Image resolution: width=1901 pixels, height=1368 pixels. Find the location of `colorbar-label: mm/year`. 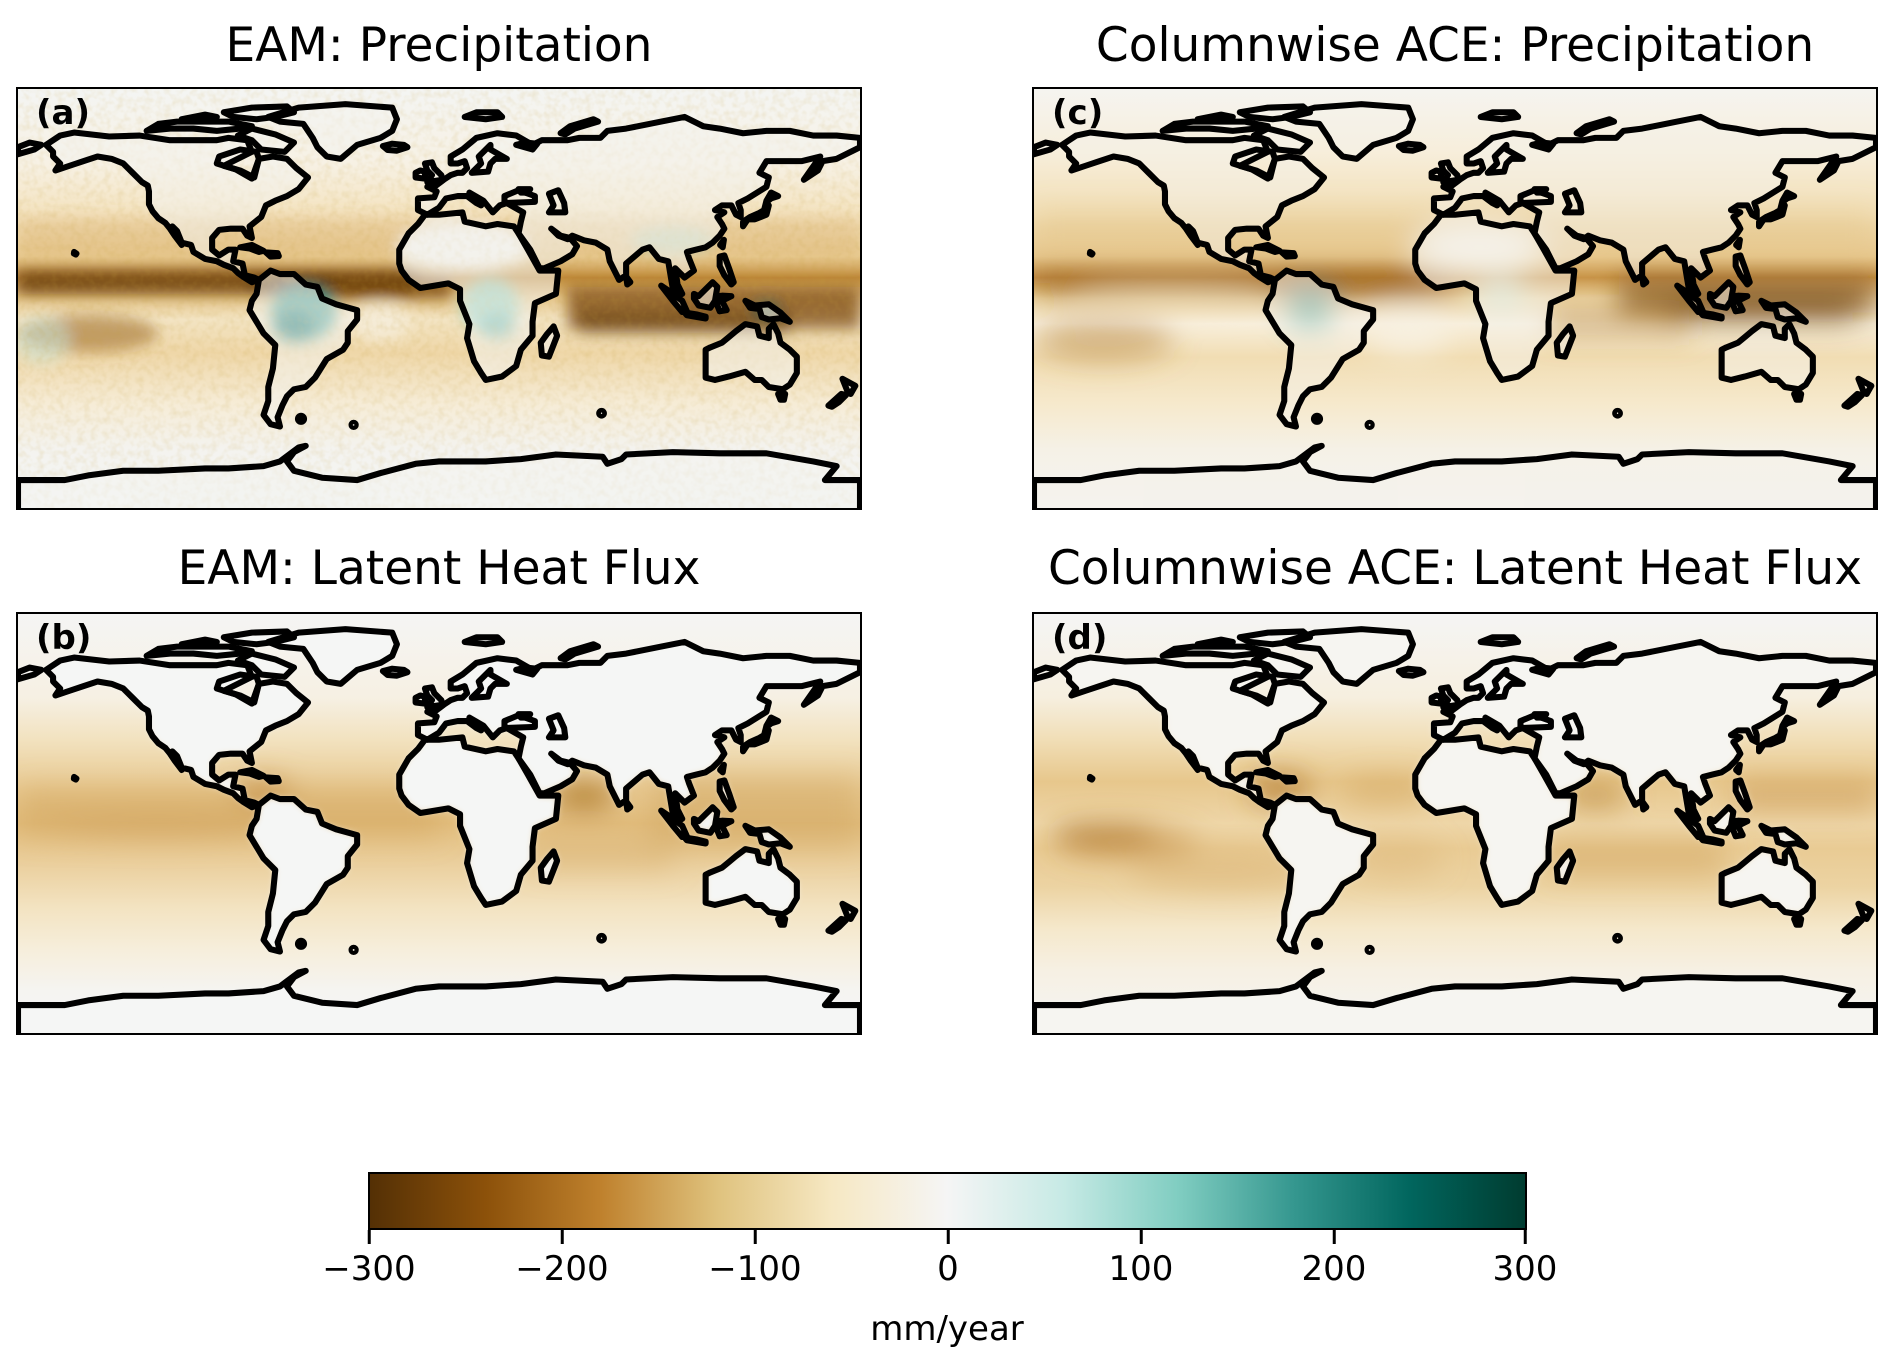

colorbar-label: mm/year is located at coordinates (947, 1329).